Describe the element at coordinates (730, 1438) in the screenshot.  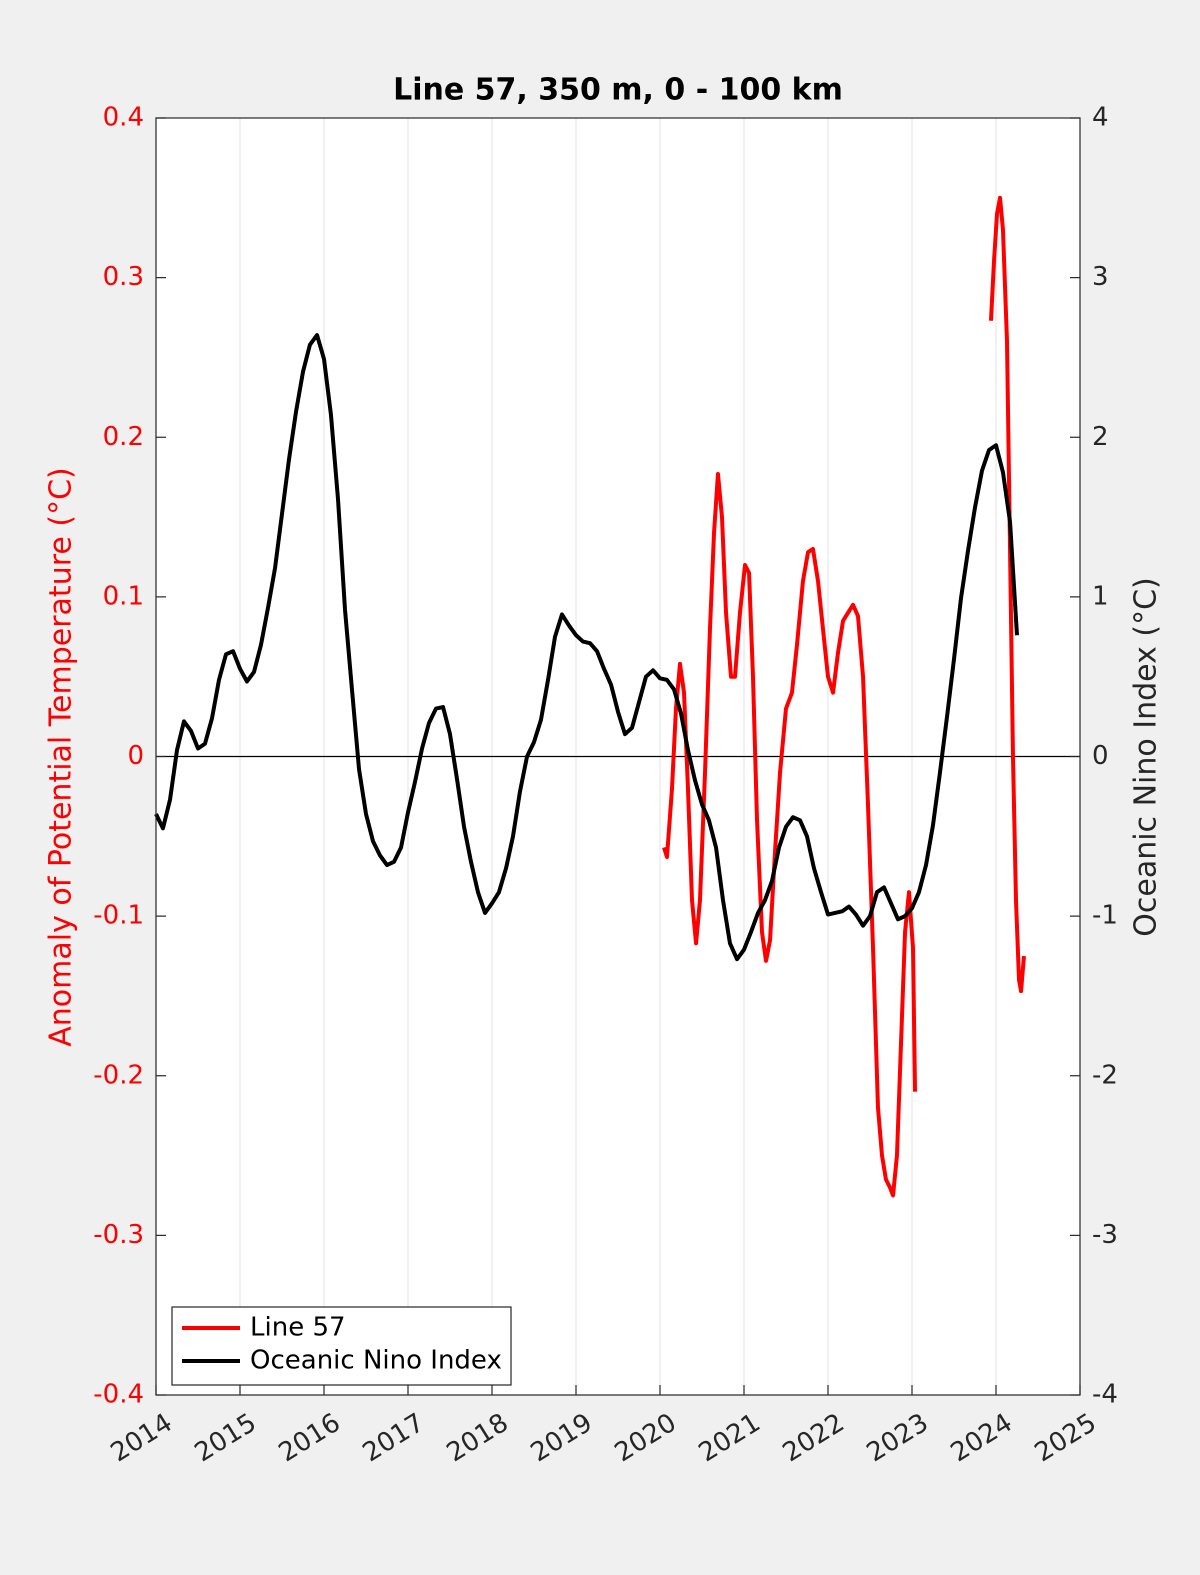
I see `x-tick-label: 2021` at that location.